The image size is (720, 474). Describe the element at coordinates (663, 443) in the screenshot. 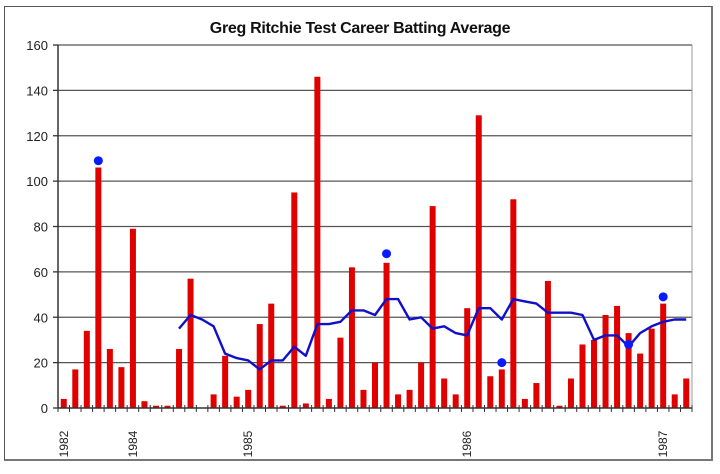

I see `x-tick-label: 1987` at that location.